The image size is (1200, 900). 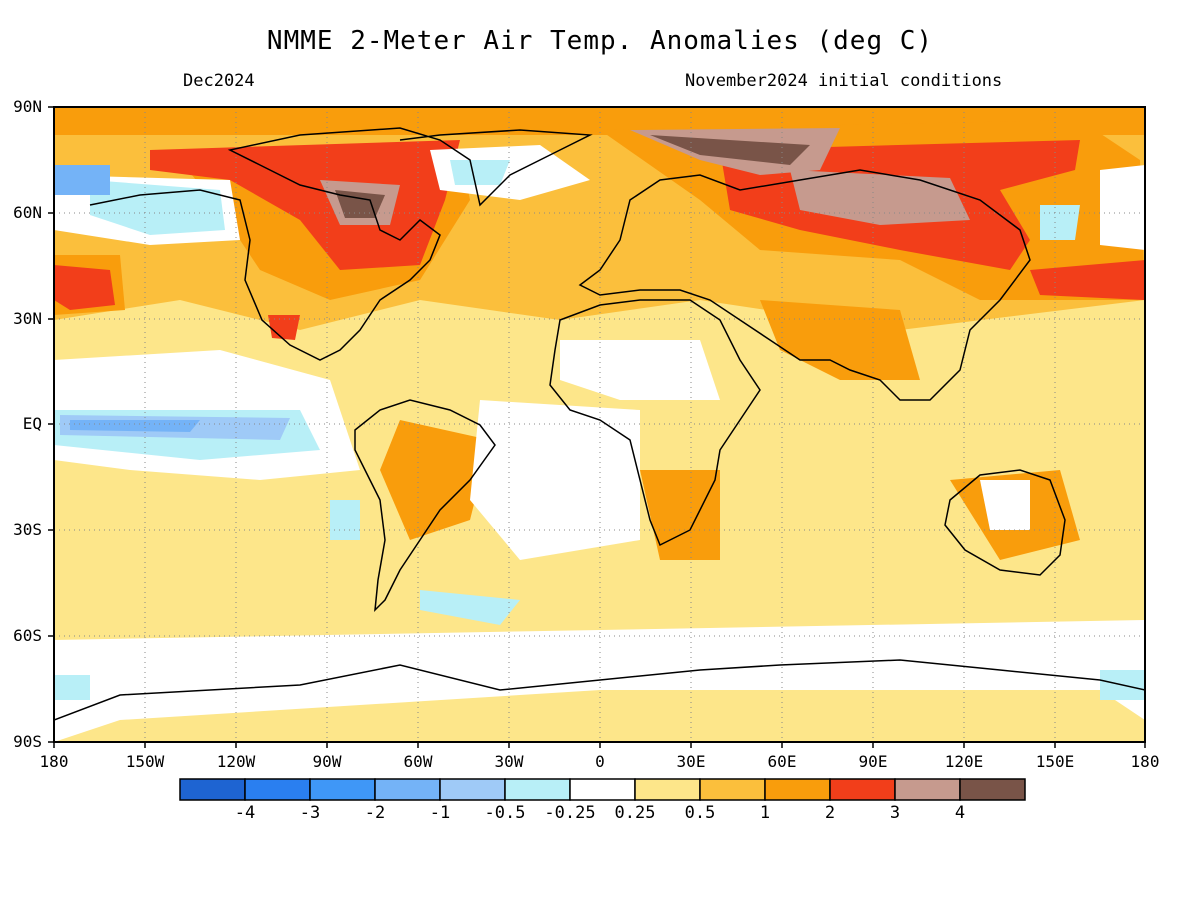 What do you see at coordinates (440, 813) in the screenshot?
I see `colorbar-label: -1` at bounding box center [440, 813].